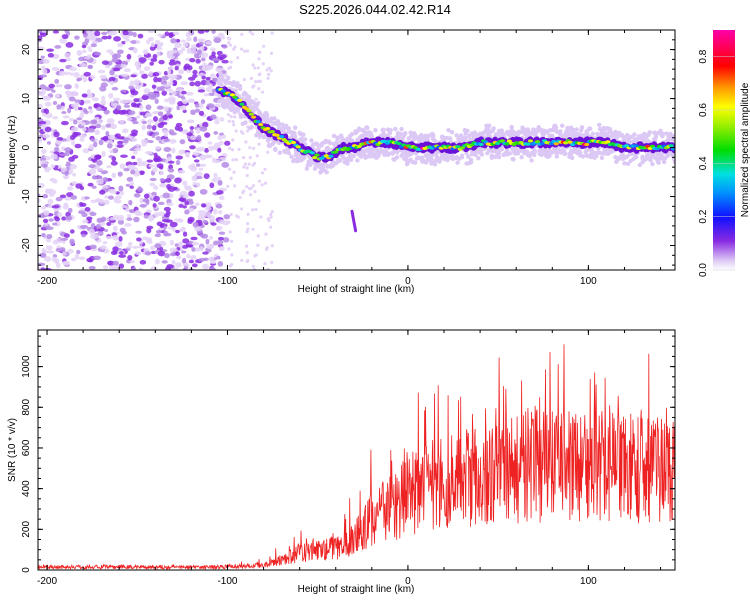 Image resolution: width=750 pixels, height=600 pixels. Describe the element at coordinates (26, 570) in the screenshot. I see `y-tick-label: 0` at that location.